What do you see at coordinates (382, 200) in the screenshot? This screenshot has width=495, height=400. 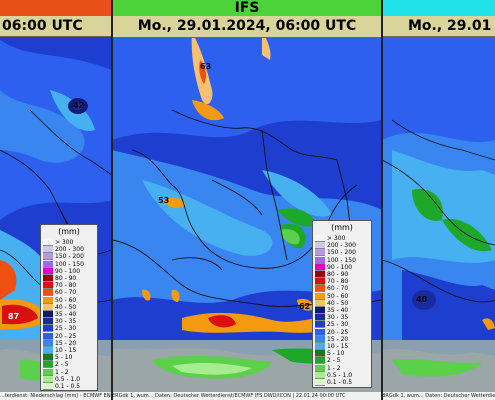 I see `right-panel-divider` at bounding box center [382, 200].